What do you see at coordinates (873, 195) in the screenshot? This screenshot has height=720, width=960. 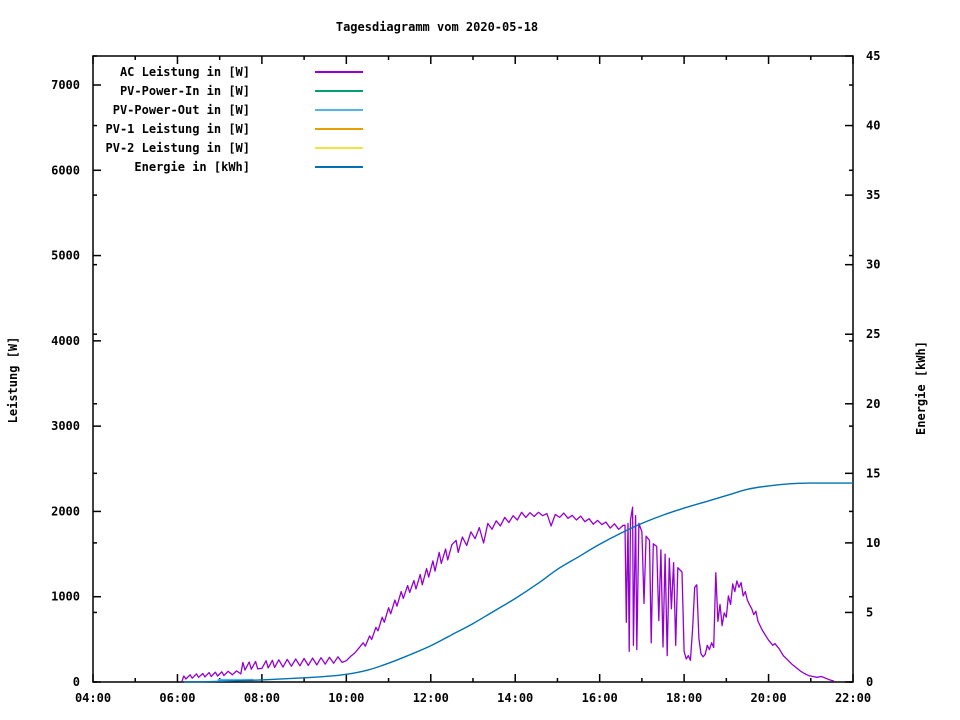 I see `y2-tick-label: 35` at bounding box center [873, 195].